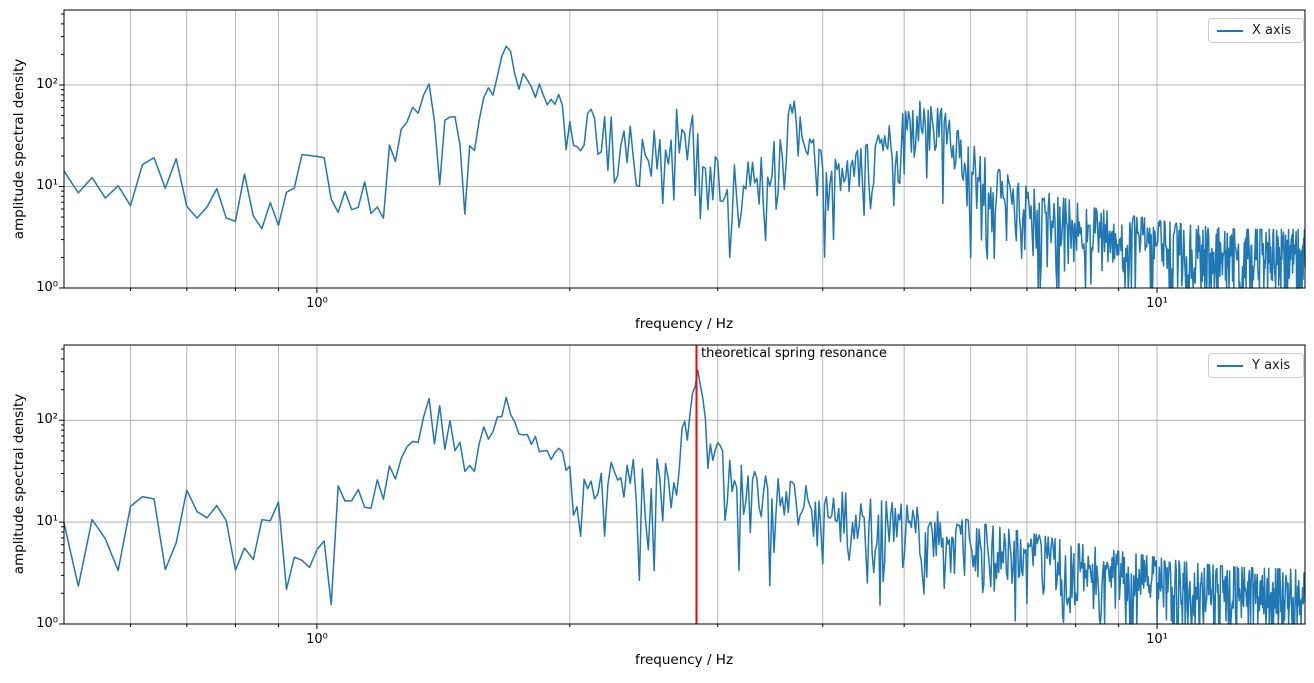  I want to click on bottom-legend-label: Y axis, so click(1271, 365).